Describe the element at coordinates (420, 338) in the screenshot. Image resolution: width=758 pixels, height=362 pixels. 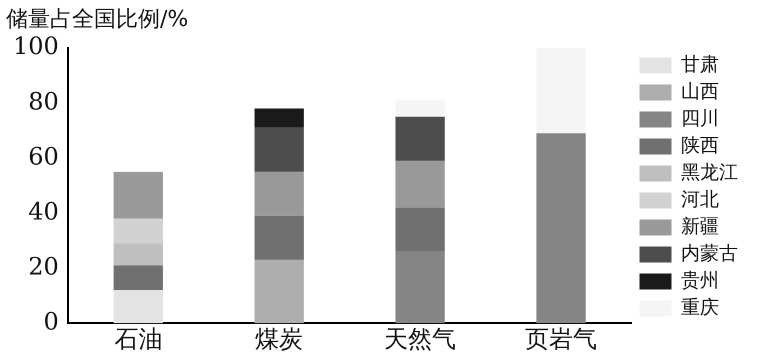
I see `x-tick-label: 天然气` at that location.